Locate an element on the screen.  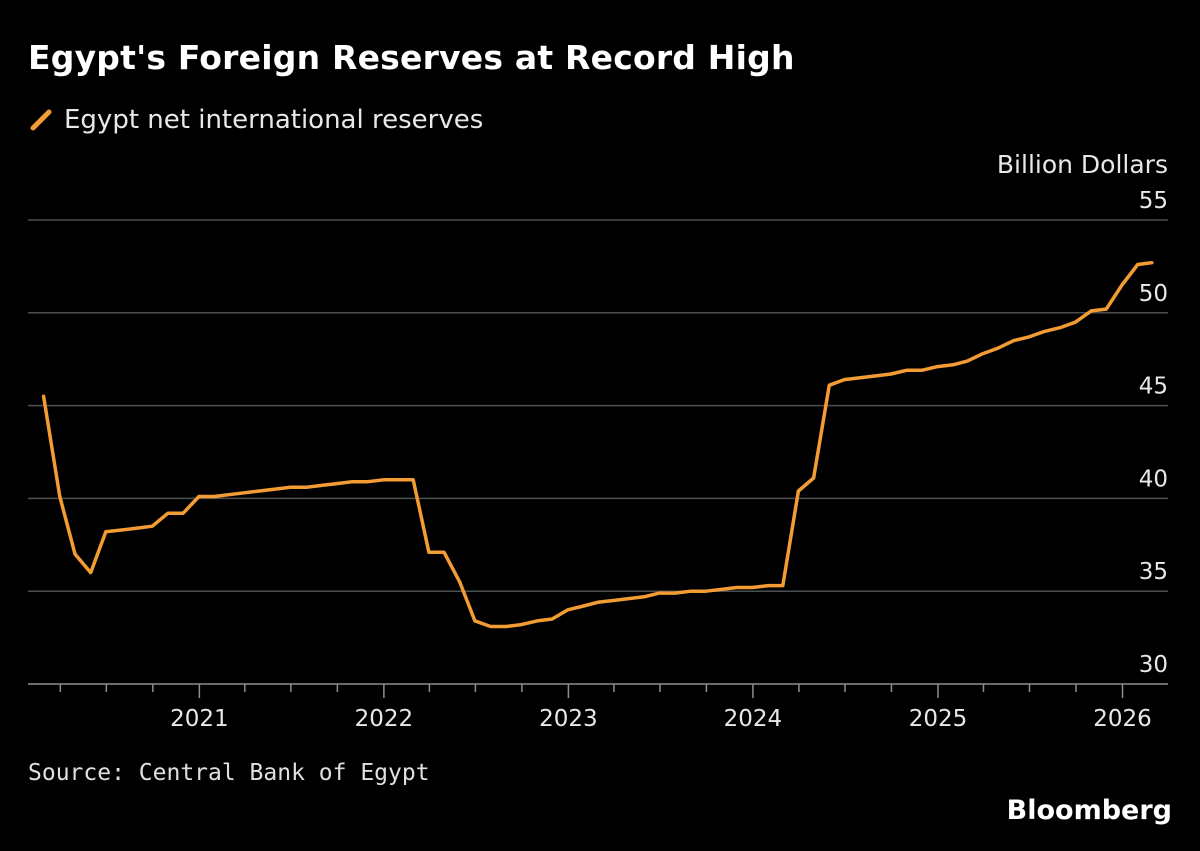
source-note: Source: Central Bank of Egypt is located at coordinates (229, 773).